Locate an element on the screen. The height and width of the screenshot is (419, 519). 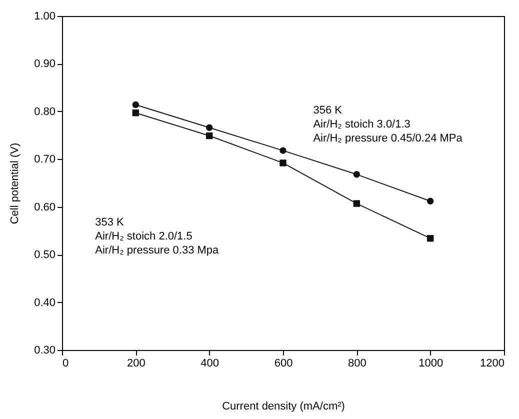
y-tick-label: 0.70 is located at coordinates (45, 160).